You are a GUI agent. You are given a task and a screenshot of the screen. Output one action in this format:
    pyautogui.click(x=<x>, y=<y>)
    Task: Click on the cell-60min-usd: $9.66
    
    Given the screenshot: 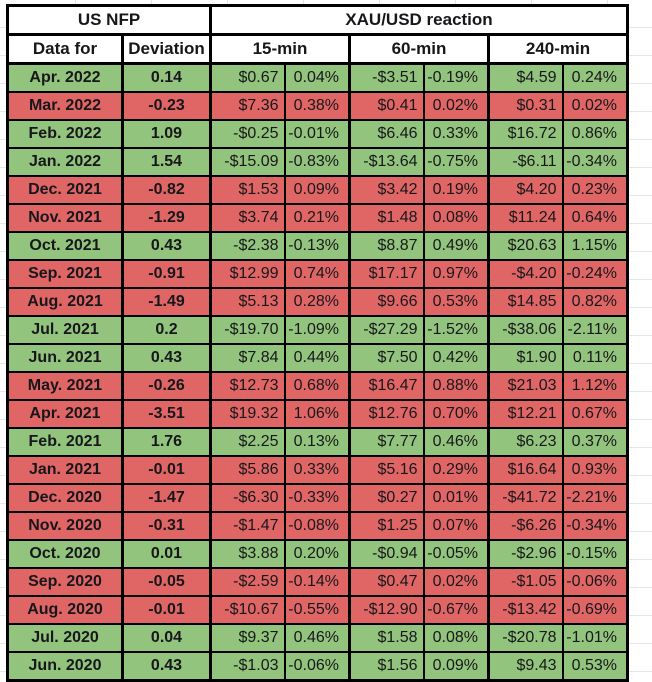 What is the action you would take?
    pyautogui.click(x=386, y=302)
    